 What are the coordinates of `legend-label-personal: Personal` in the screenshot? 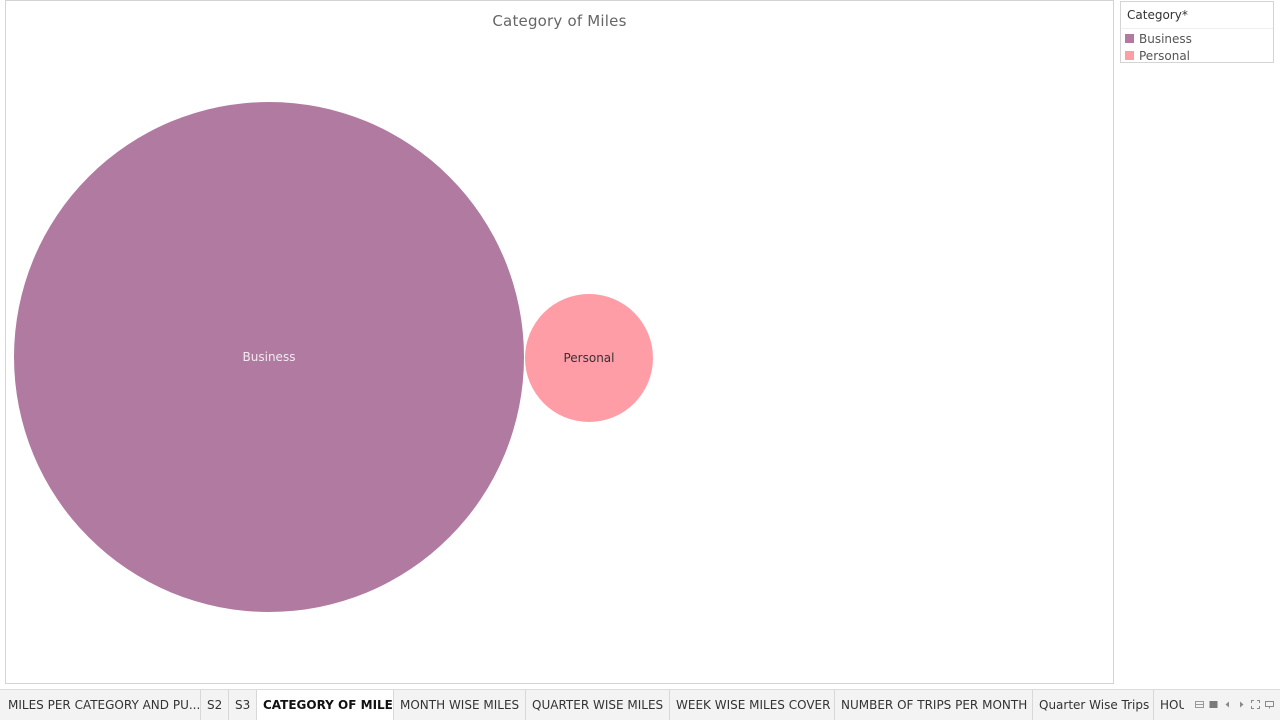 It's located at (1165, 55).